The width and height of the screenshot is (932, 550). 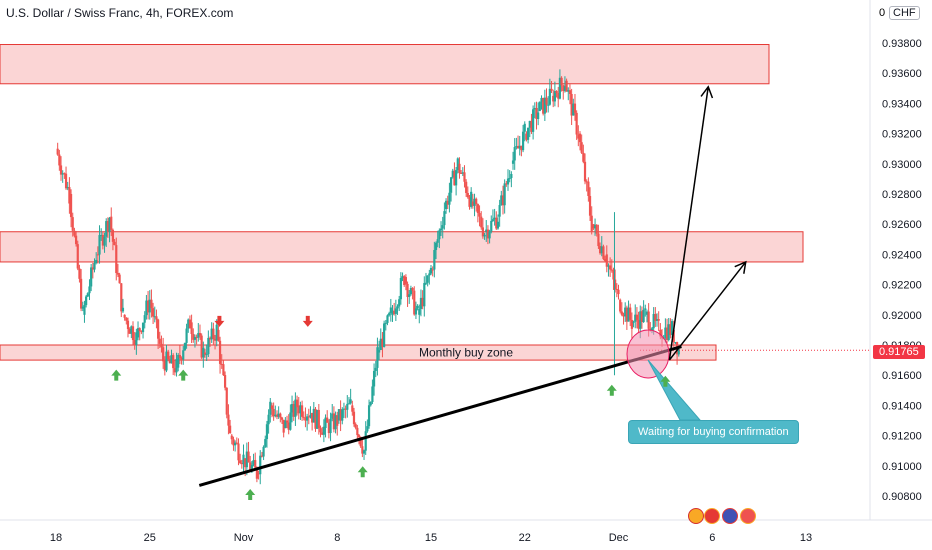 I want to click on supply-demand-zone, so click(x=385, y=64).